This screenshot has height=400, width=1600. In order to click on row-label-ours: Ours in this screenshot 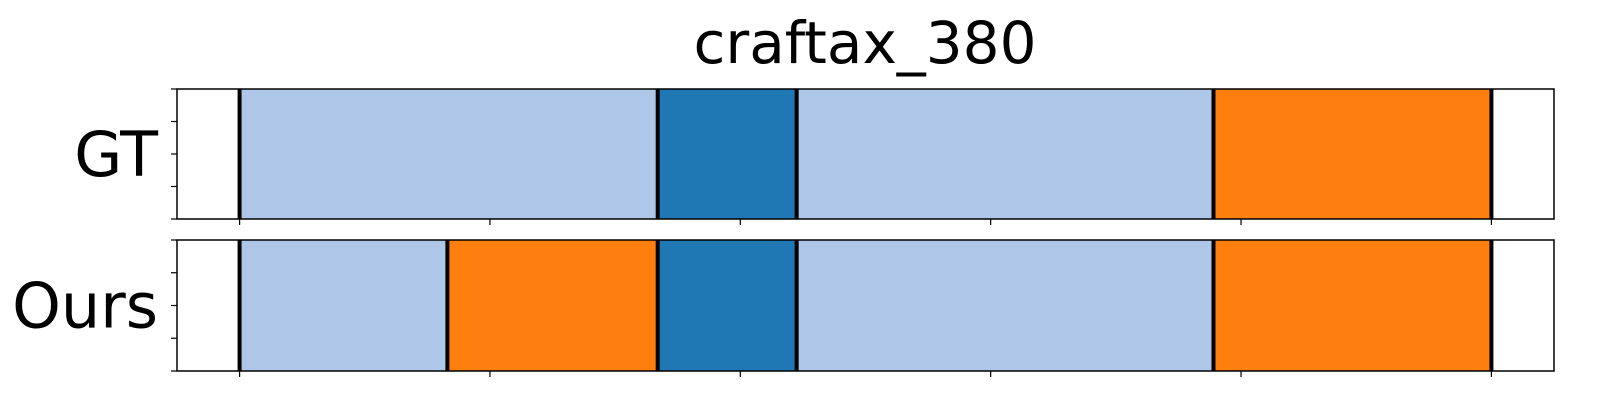, I will do `click(85, 306)`.